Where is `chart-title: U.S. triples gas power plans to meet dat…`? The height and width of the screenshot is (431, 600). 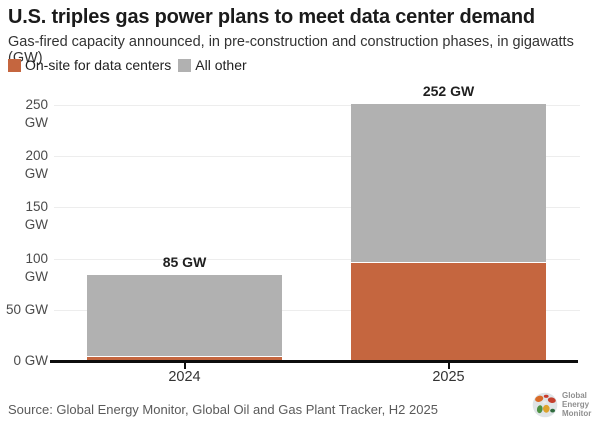
chart-title: U.S. triples gas power plans to meet dat… is located at coordinates (271, 17).